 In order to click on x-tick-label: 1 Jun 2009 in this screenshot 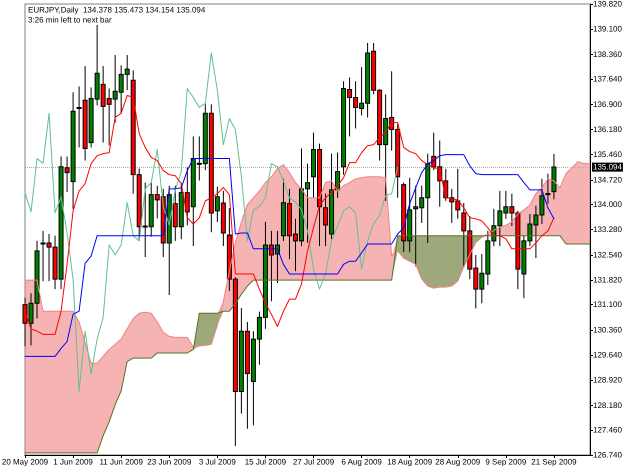, I will do `click(73, 462)`.